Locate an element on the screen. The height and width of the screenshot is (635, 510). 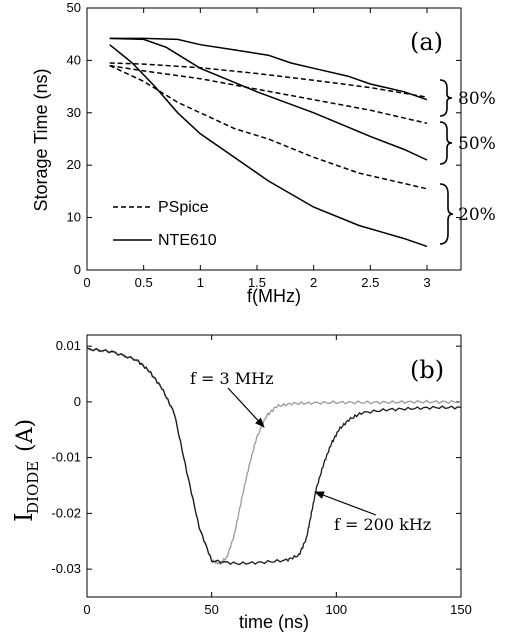
panel-b-y-tick-label: -0.03 is located at coordinates (66, 568).